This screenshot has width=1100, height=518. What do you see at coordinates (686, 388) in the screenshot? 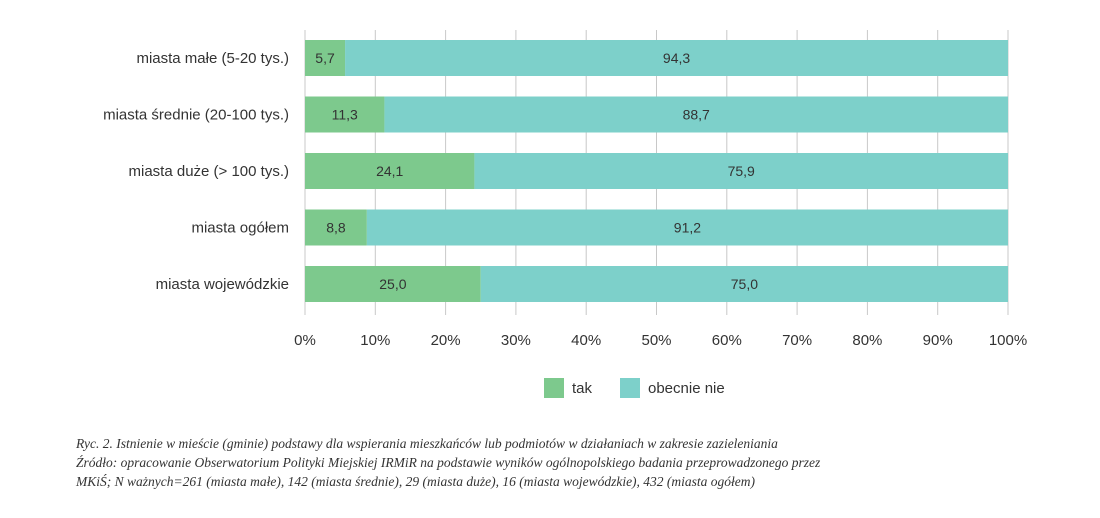
I see `legend-label: obecnie nie` at bounding box center [686, 388].